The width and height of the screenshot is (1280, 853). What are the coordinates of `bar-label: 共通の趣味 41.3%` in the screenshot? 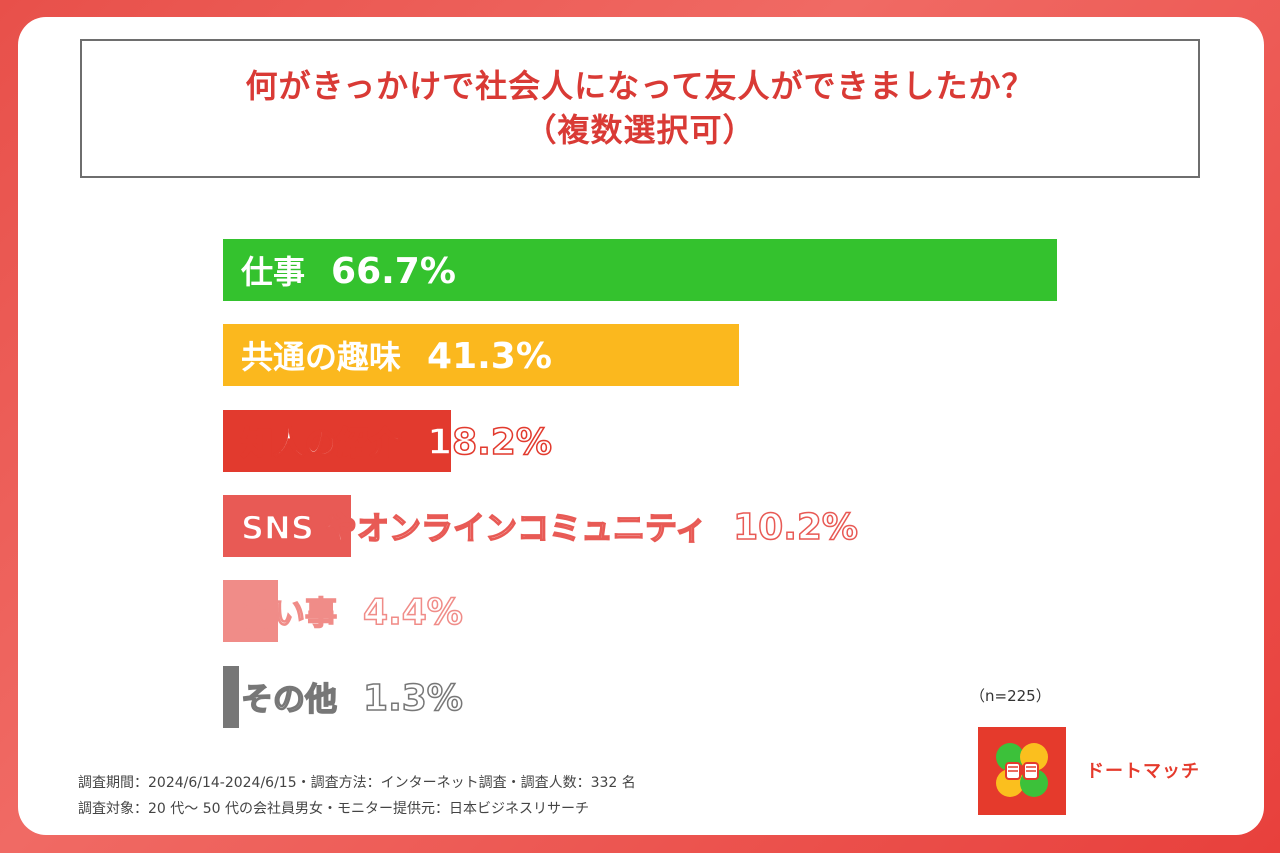 It's located at (396, 355).